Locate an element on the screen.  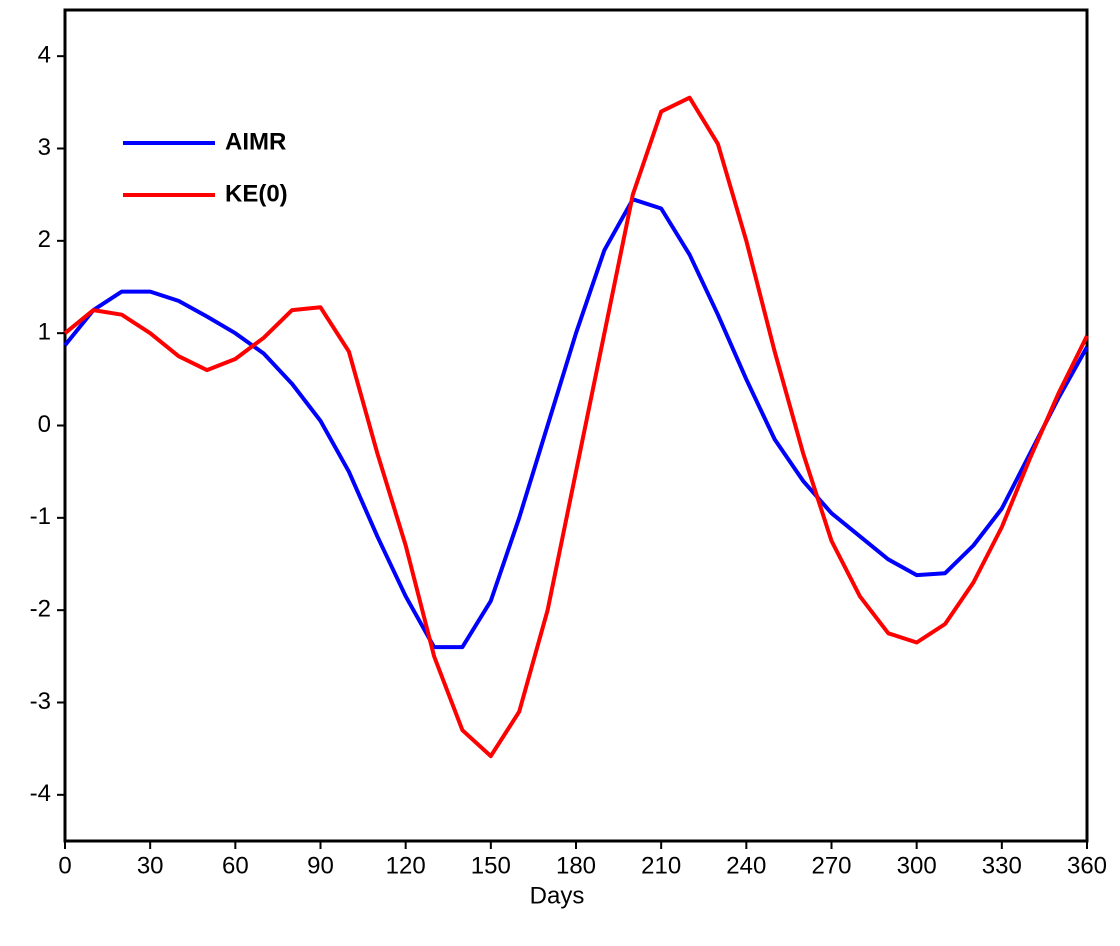
x-tick-label: 240 is located at coordinates (746, 865).